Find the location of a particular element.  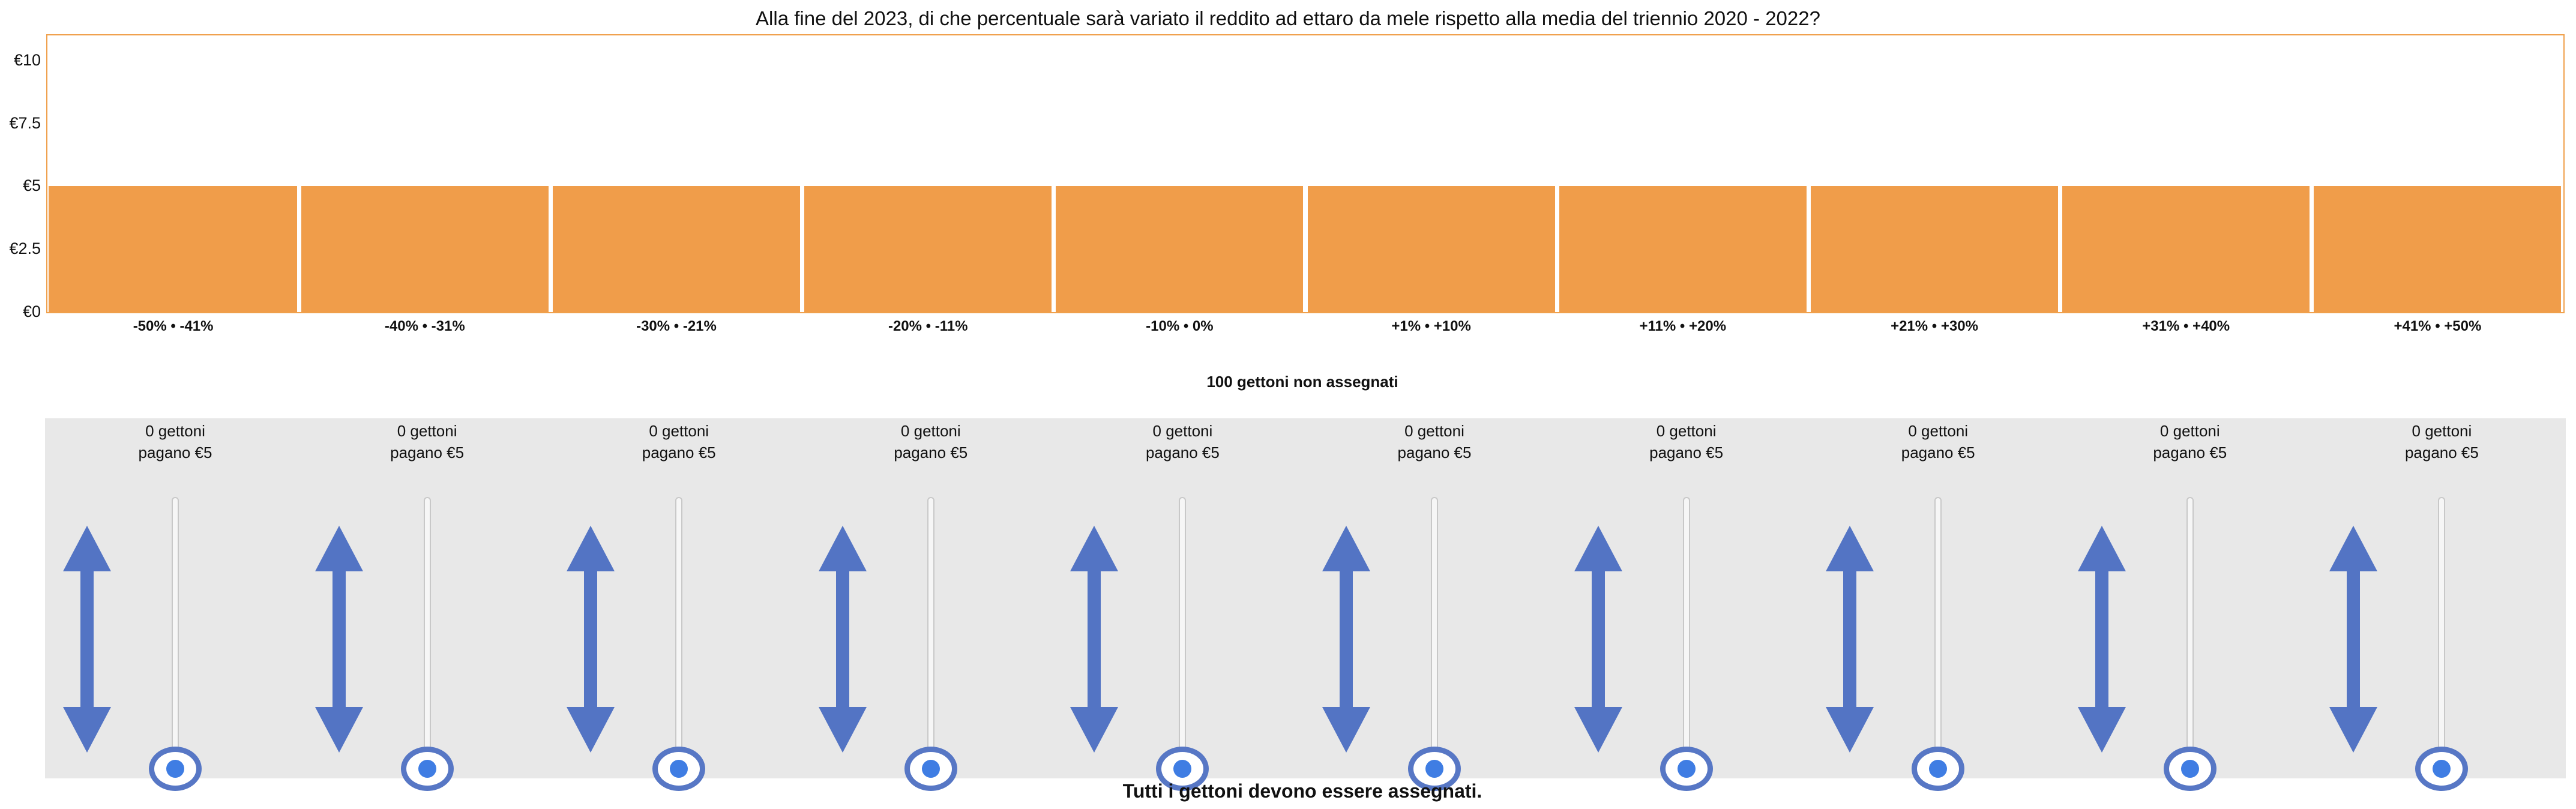

x-tick-label: -50% • -41% is located at coordinates (173, 326).